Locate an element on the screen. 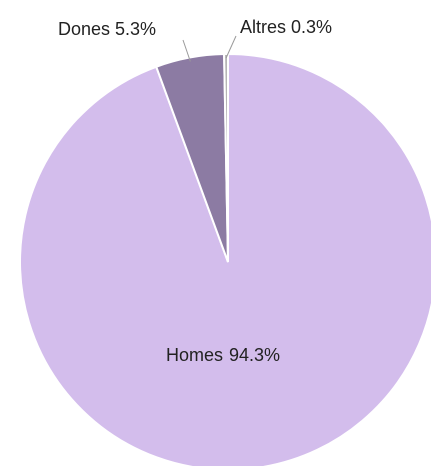  pie-label: Dones 5.3% is located at coordinates (107, 29).